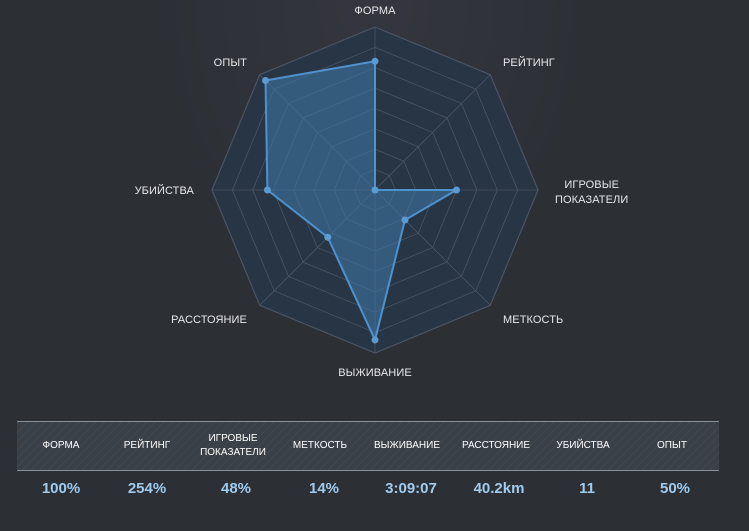  What do you see at coordinates (587, 488) in the screenshot?
I see `stat-value-kills: 11` at bounding box center [587, 488].